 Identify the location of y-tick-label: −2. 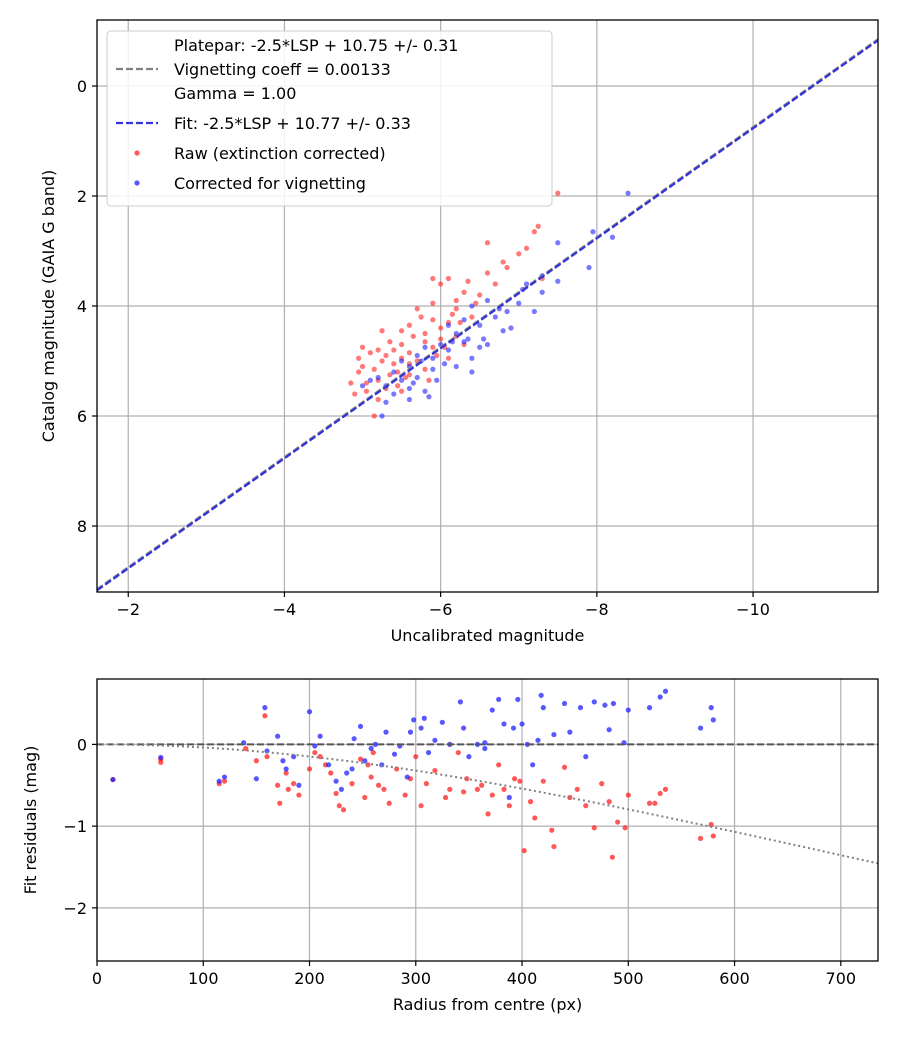
(75, 908).